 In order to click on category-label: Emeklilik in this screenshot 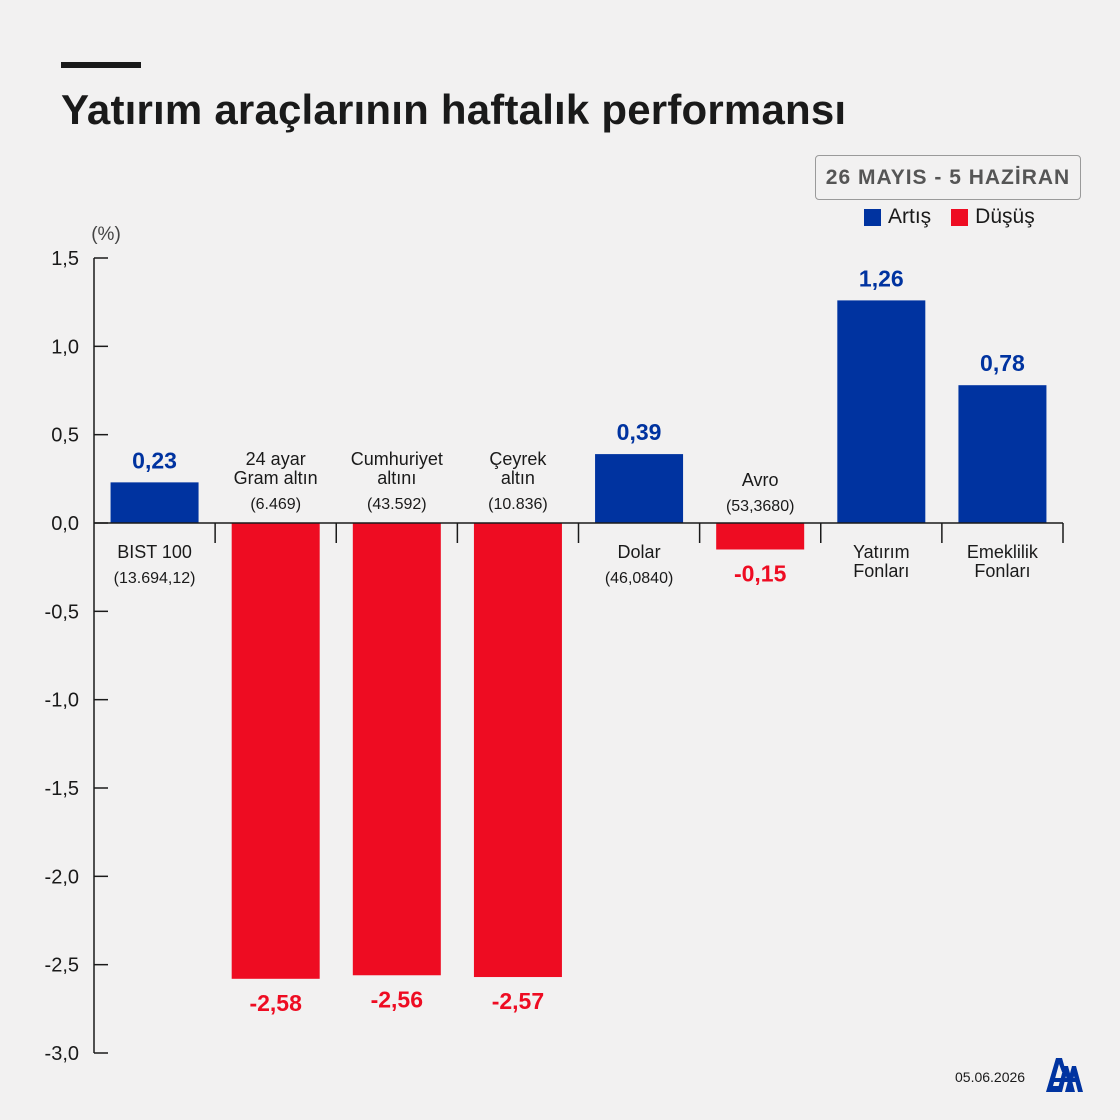, I will do `click(1003, 552)`.